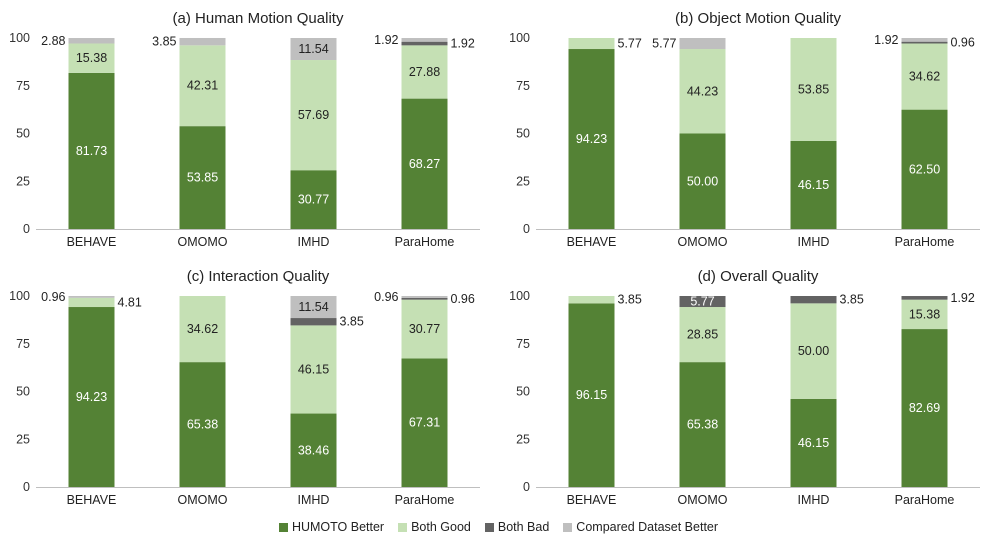 Image resolution: width=997 pixels, height=541 pixels. Describe the element at coordinates (331, 527) in the screenshot. I see `legend-item-humoto-better: HUMOTO Better` at that location.